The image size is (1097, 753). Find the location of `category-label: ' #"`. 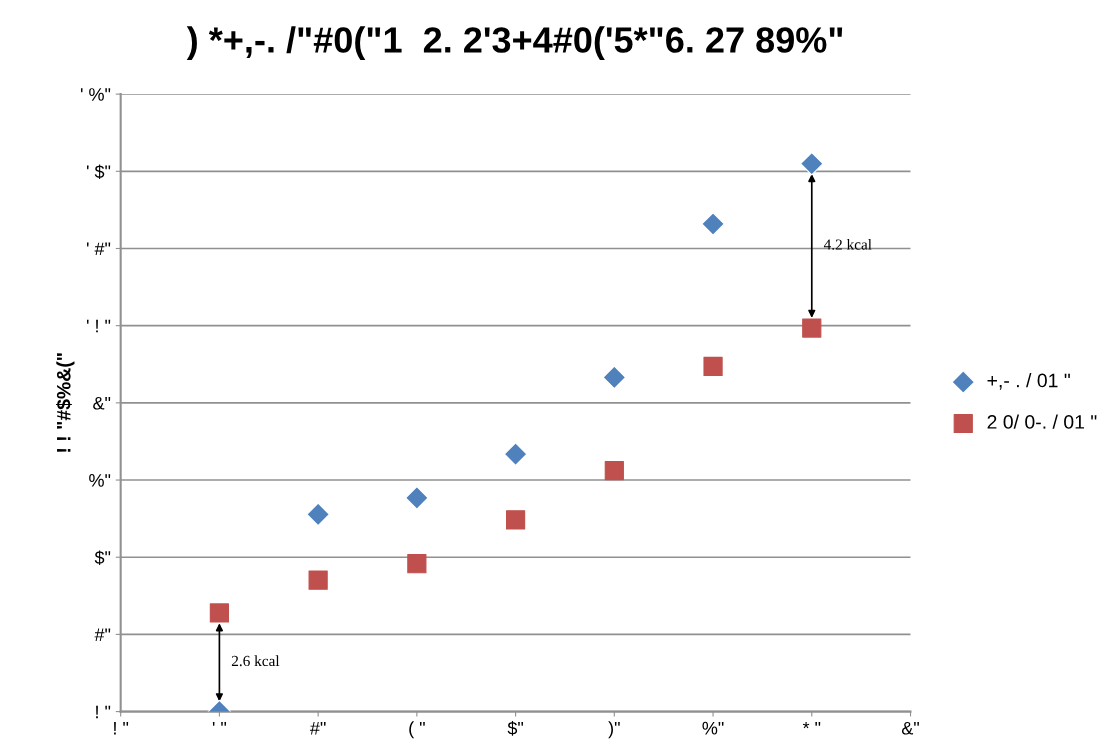

category-label: ' #" is located at coordinates (98, 249).